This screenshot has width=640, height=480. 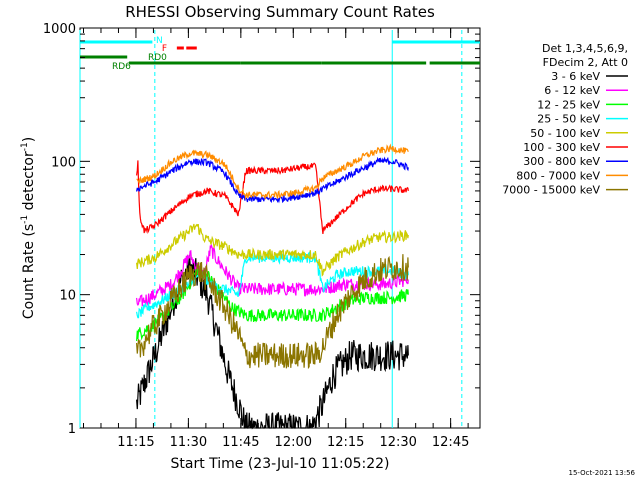 What do you see at coordinates (585, 62) in the screenshot?
I see `legend-header-decimation: FDecim 2, Att 0` at bounding box center [585, 62].